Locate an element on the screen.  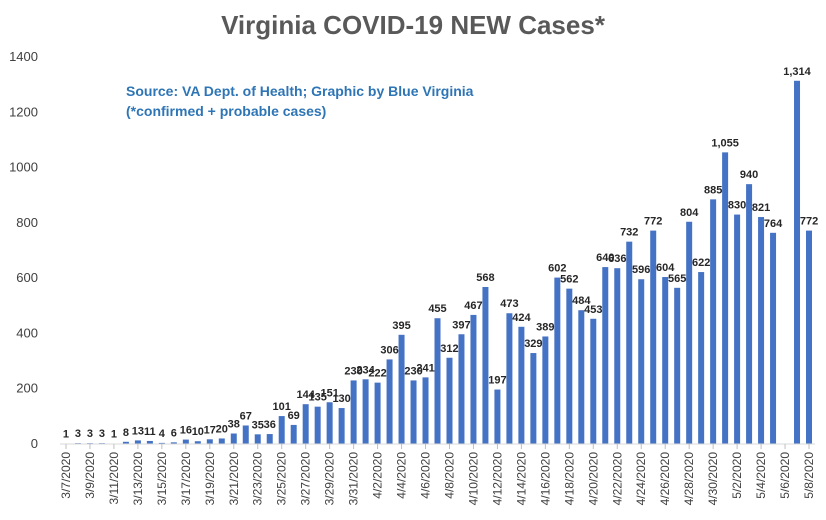
data-label: 397 is located at coordinates (461, 325).